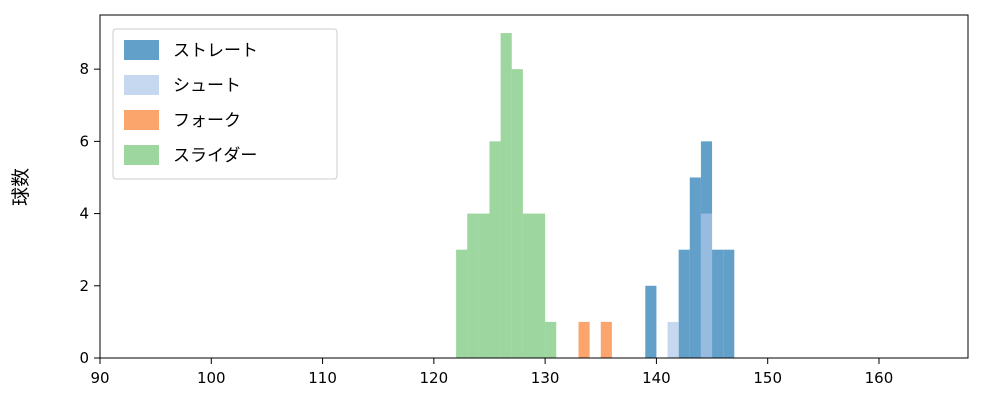  I want to click on legend-label-slider: スライダー, so click(215, 156).